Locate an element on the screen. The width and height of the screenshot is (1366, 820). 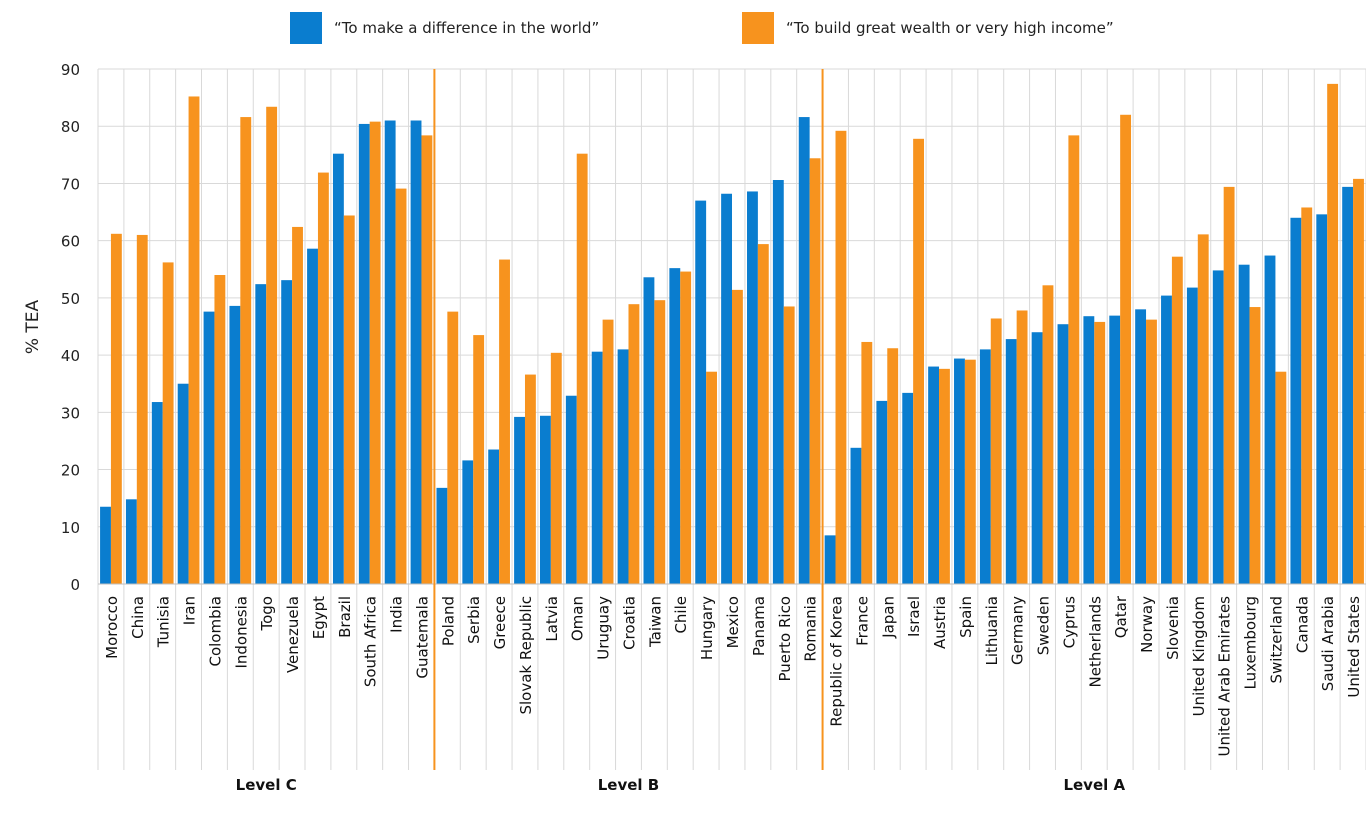
x-tick-label: China is located at coordinates (138, 617).